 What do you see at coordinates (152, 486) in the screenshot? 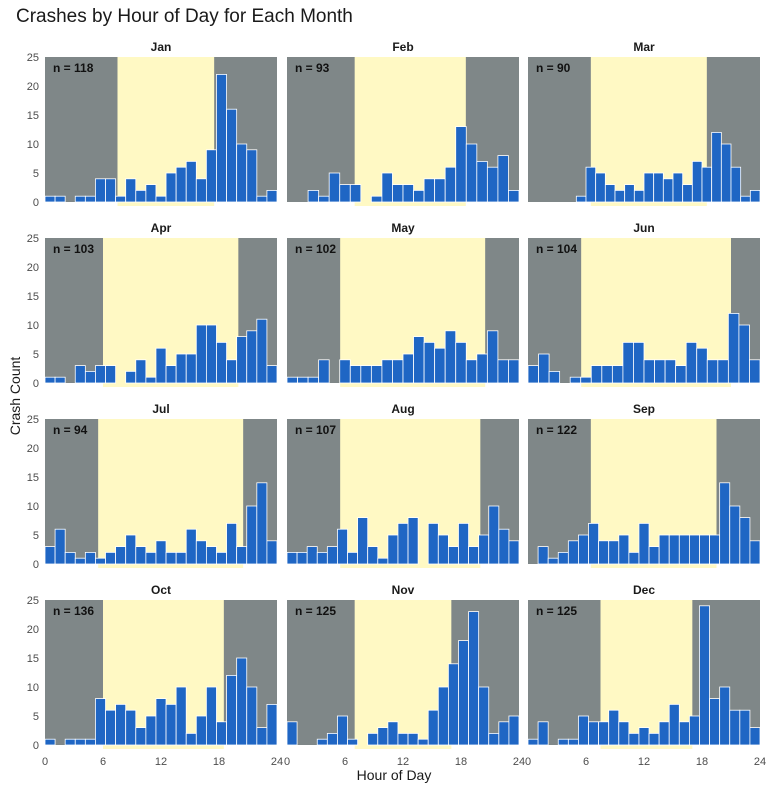
I see `facet-jul: Jul n = 94 0 5 10 15 20 25` at bounding box center [152, 486].